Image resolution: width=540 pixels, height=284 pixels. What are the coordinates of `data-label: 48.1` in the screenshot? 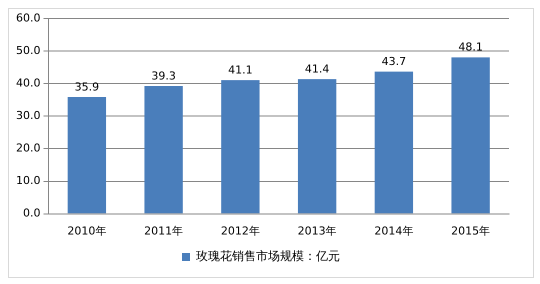 It's located at (470, 47).